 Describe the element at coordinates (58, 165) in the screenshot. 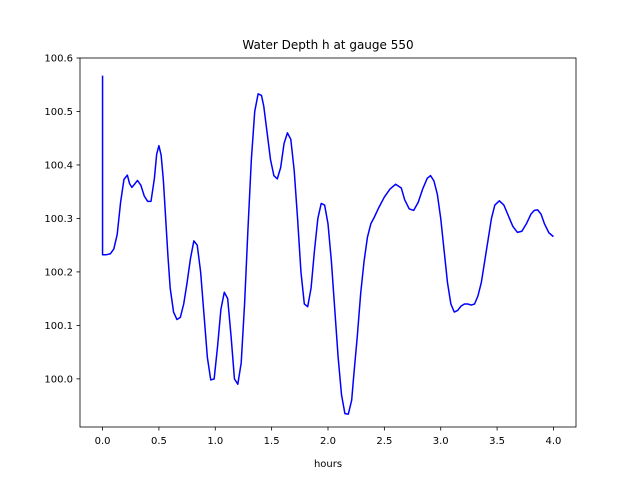

I see `y-tick-label: 100.4` at that location.